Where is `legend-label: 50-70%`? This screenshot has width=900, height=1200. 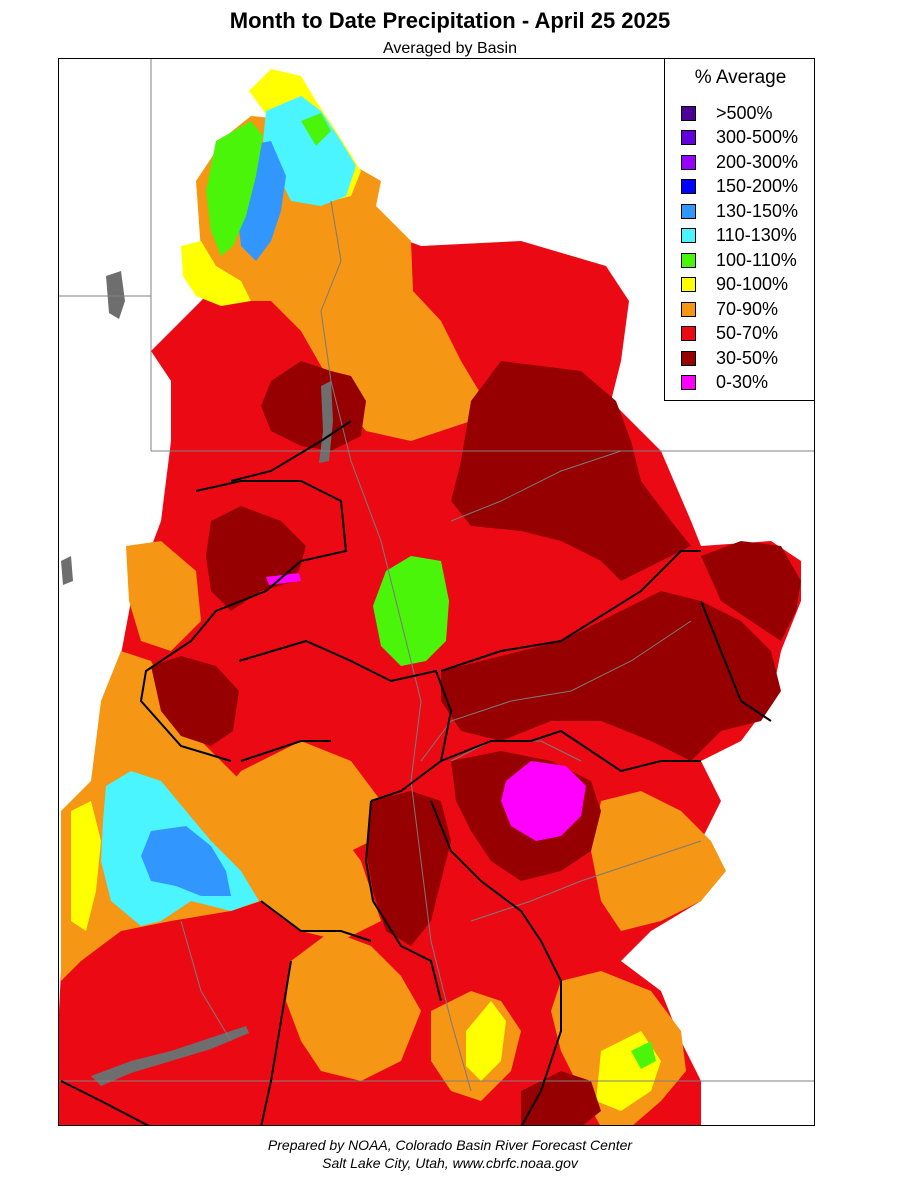
legend-label: 50-70% is located at coordinates (747, 333).